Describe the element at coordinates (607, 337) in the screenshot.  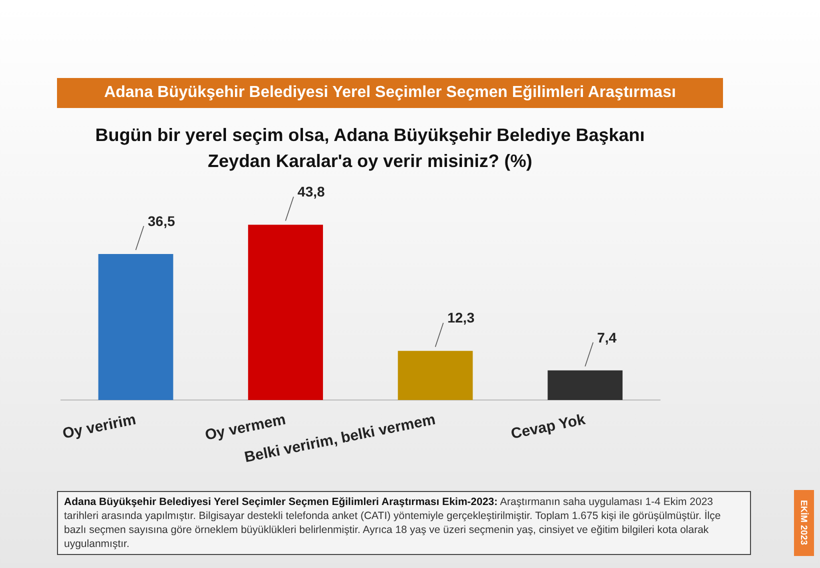
I see `data-label: 7,4` at that location.